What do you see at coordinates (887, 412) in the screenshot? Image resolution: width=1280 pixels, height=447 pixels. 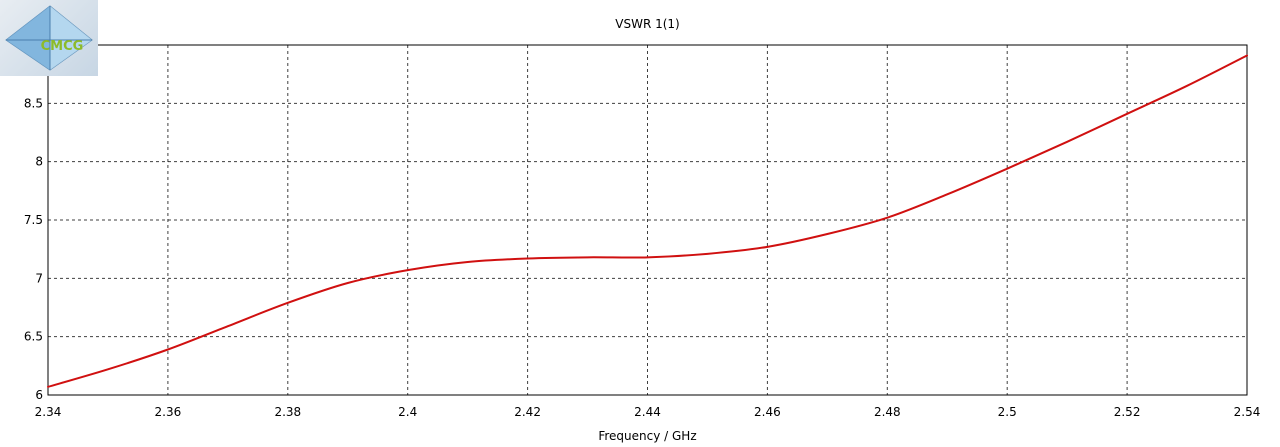 I see `x-tick-label: 2.48` at bounding box center [887, 412].